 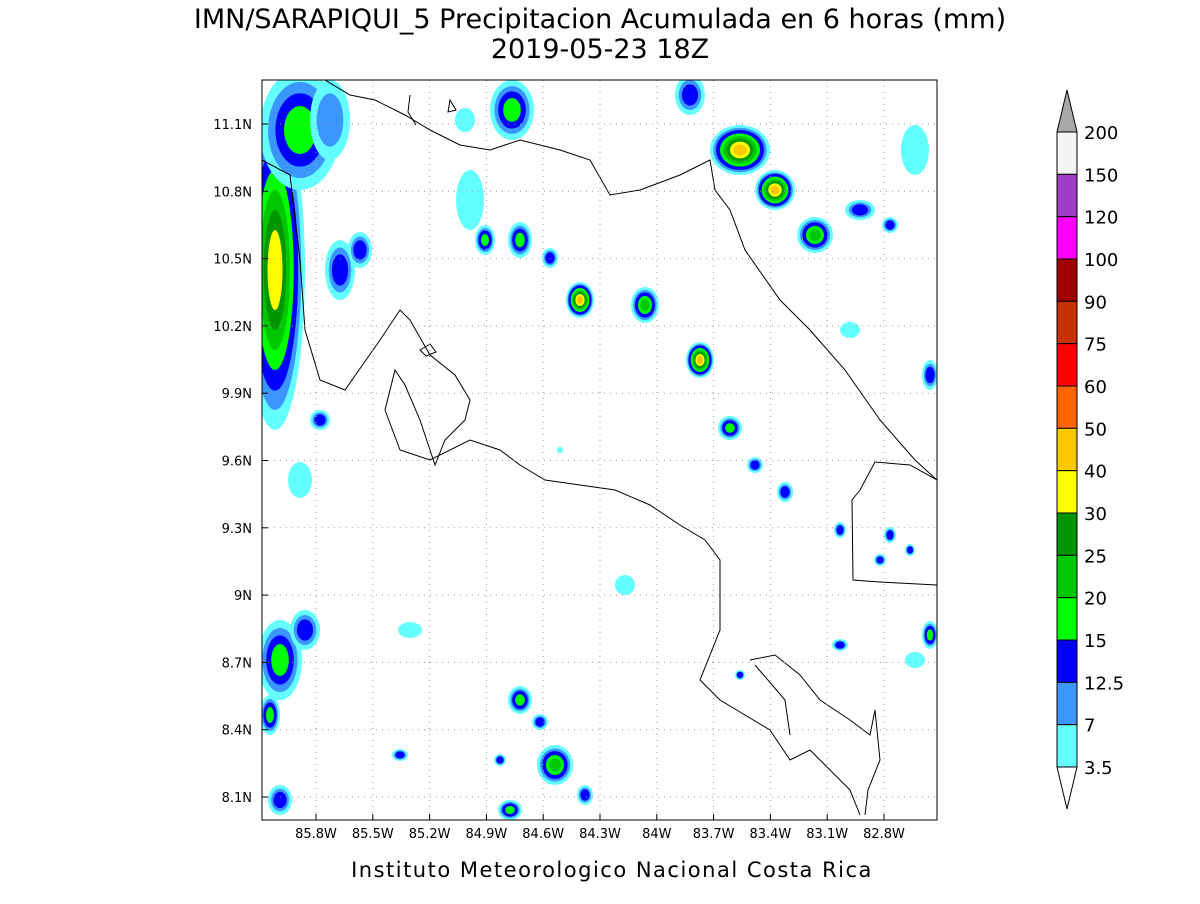 I want to click on x-tick-label: 84.9W, so click(x=486, y=834).